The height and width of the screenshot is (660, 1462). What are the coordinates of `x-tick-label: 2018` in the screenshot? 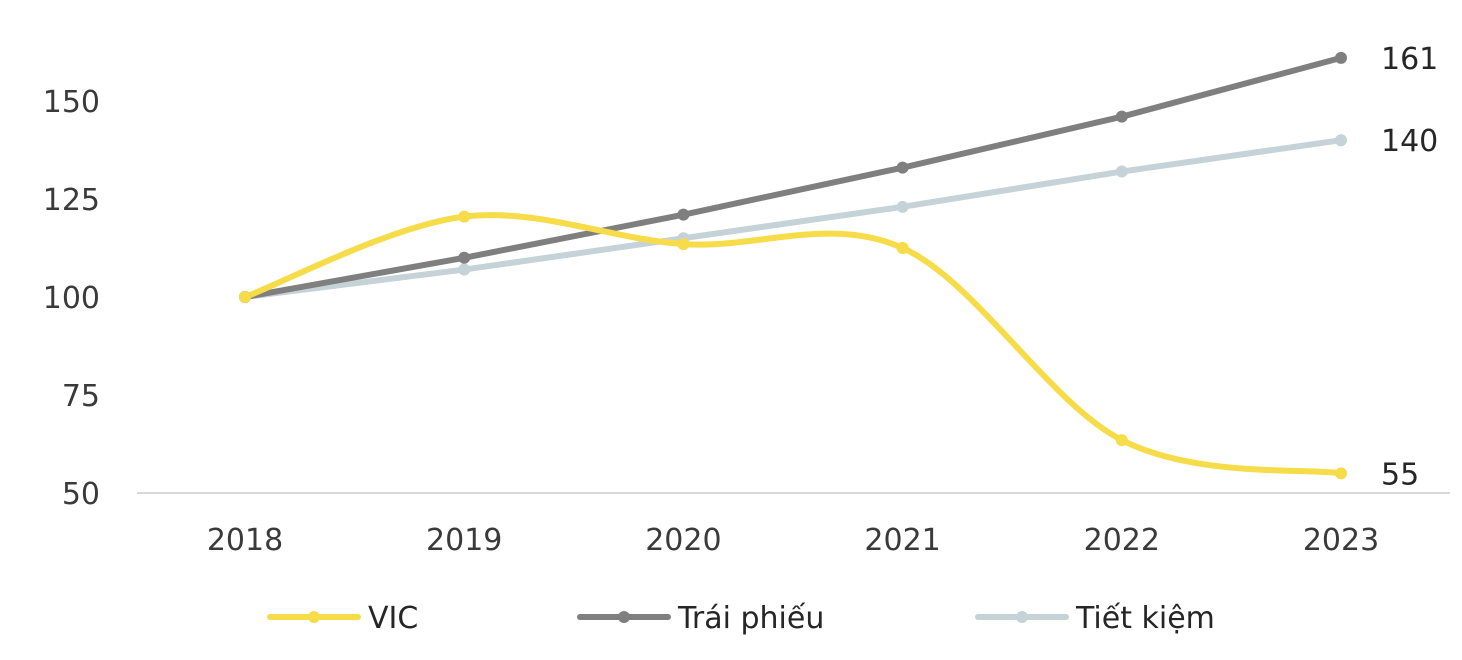 It's located at (245, 540).